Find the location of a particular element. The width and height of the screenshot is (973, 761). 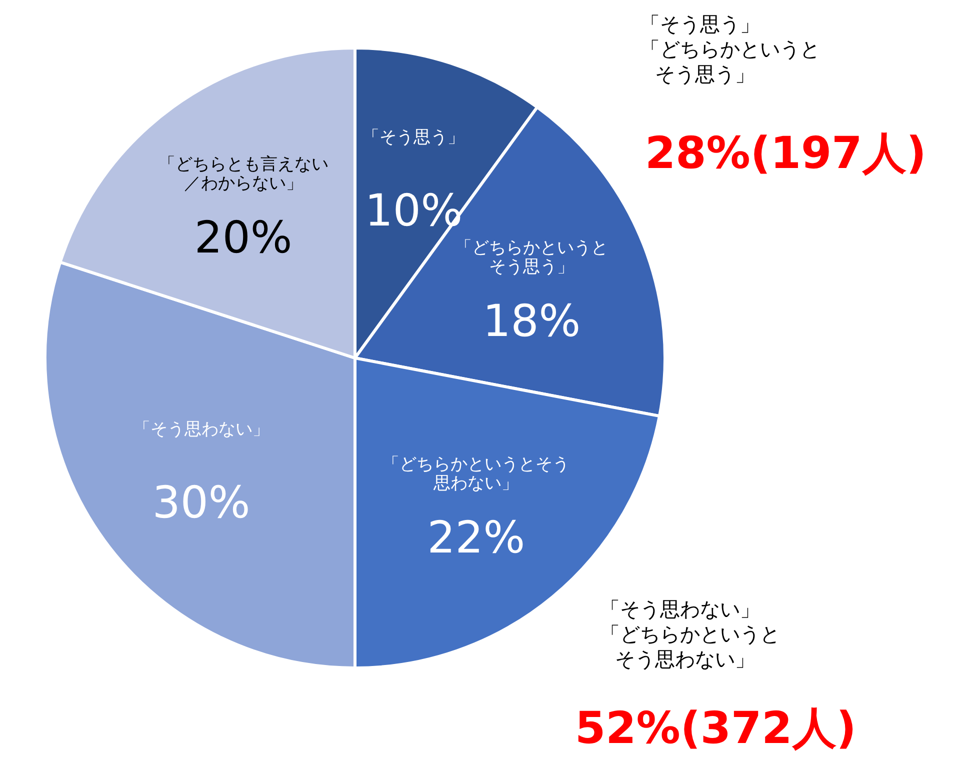

text: 52%(372人) is located at coordinates (715, 728).